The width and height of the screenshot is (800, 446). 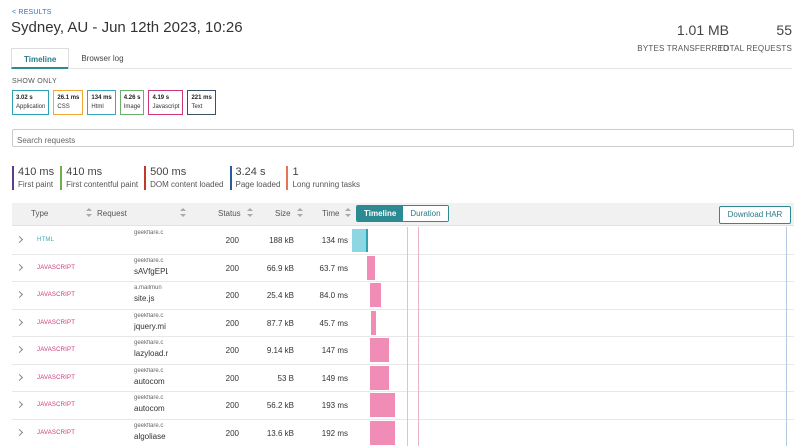 What do you see at coordinates (201, 102) in the screenshot?
I see `filter-chip-text: 221 ms Text` at bounding box center [201, 102].